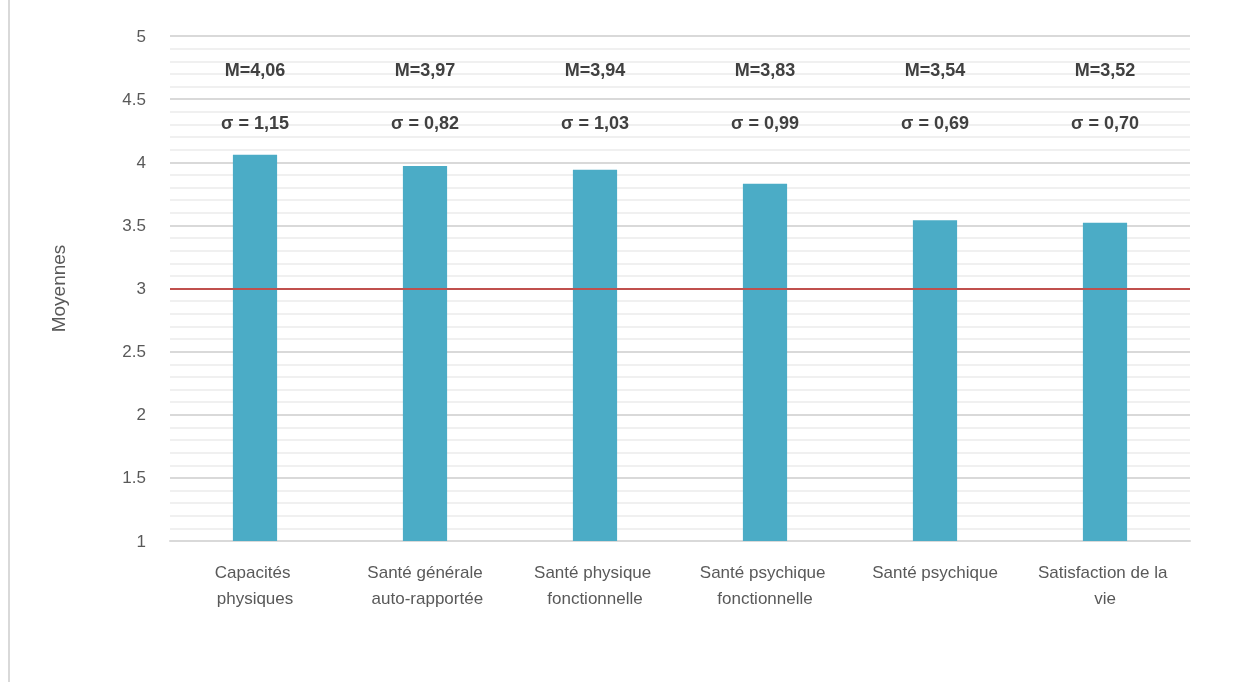 The width and height of the screenshot is (1235, 682). I want to click on x-tick-label: Santé physique fonctionnelle, so click(595, 585).